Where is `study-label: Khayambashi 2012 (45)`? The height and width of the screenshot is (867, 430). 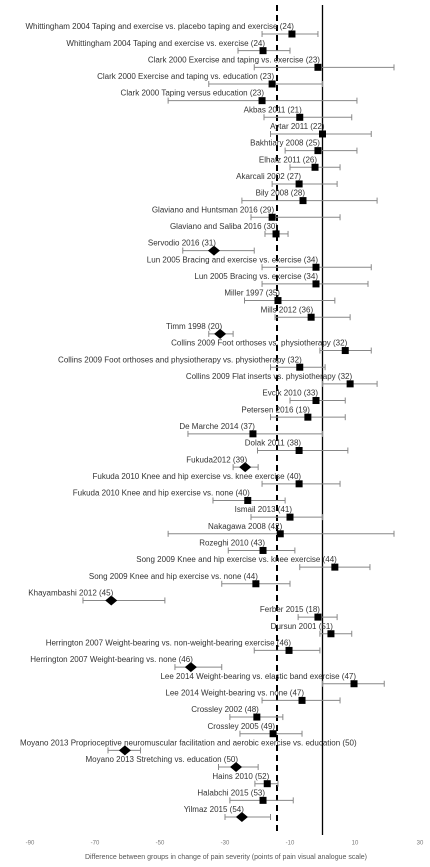 study-label: Khayambashi 2012 (45) is located at coordinates (70, 593).